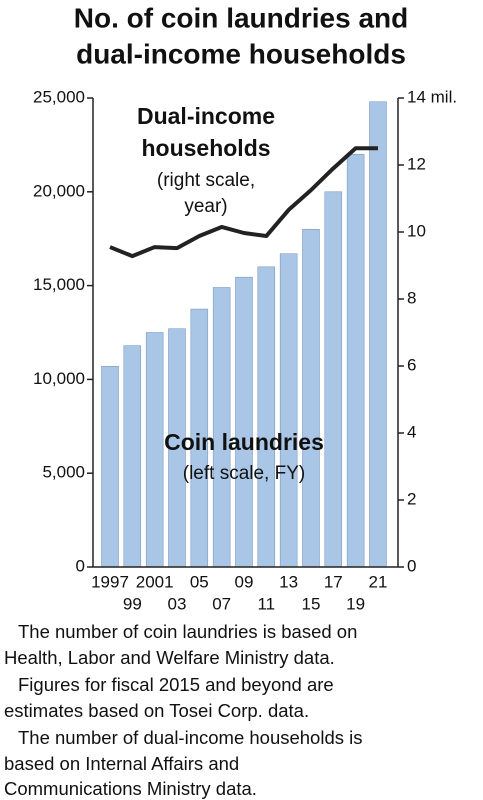 Image resolution: width=483 pixels, height=800 pixels. Describe the element at coordinates (355, 603) in the screenshot. I see `x-tick-label: 19` at that location.